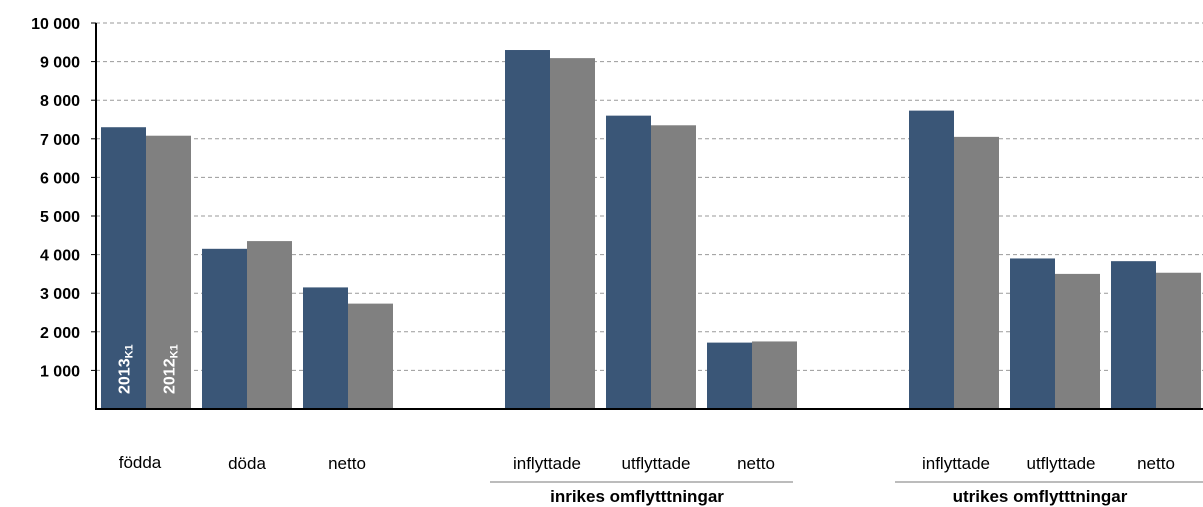 The height and width of the screenshot is (507, 1203). What do you see at coordinates (125, 376) in the screenshot?
I see `series-name: 2013` at bounding box center [125, 376].